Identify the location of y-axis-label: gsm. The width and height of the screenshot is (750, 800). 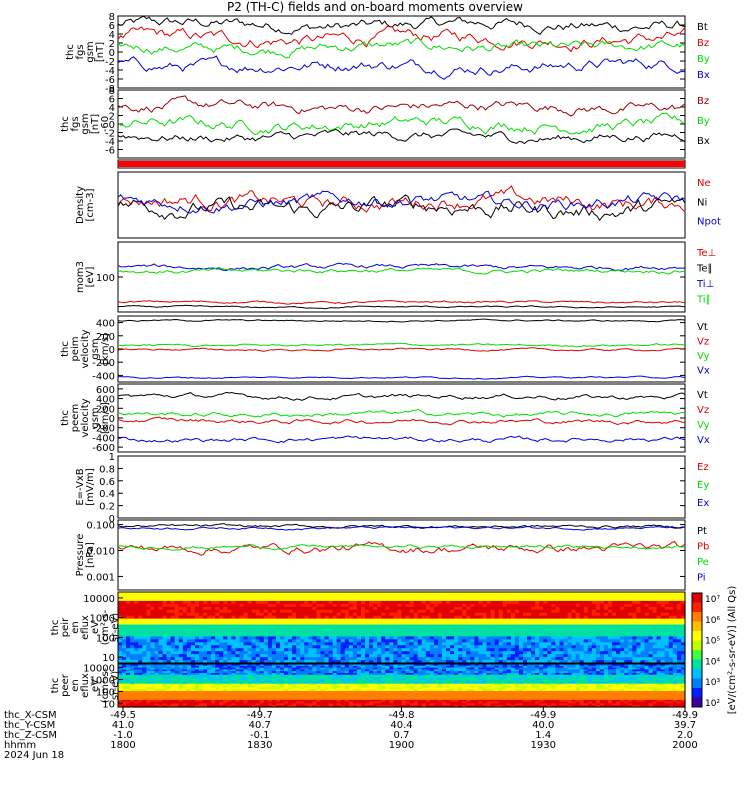
(95, 348).